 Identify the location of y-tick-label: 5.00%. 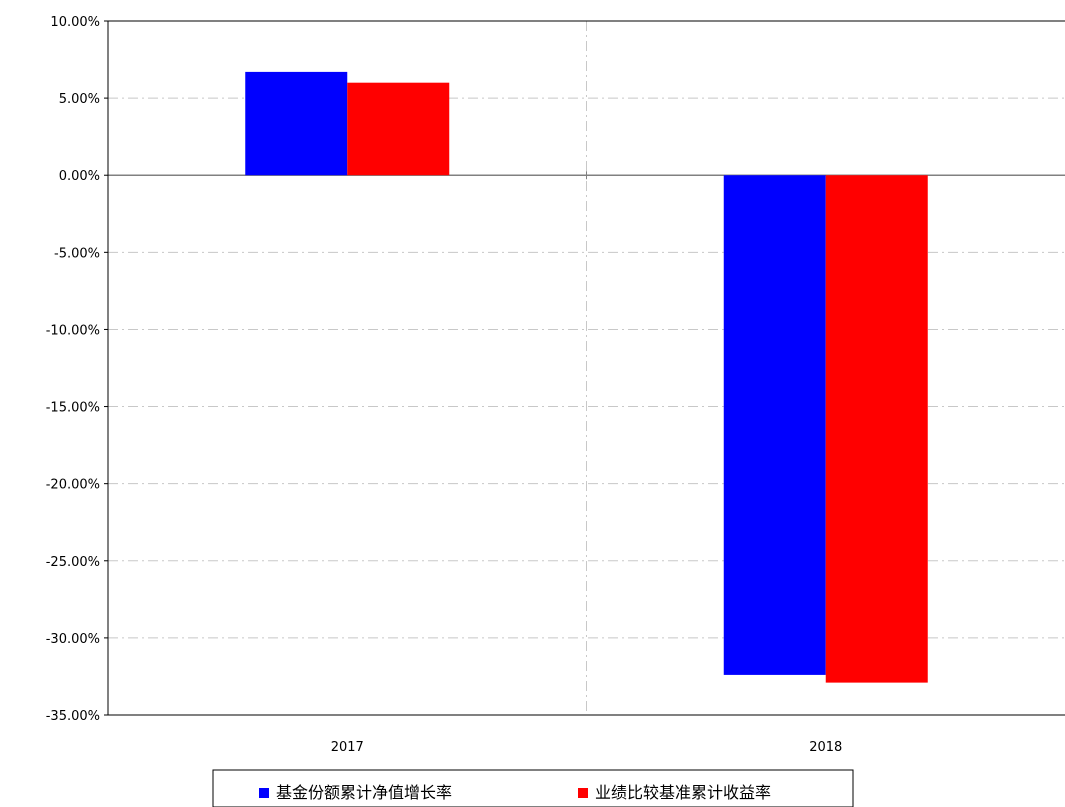
(79, 99).